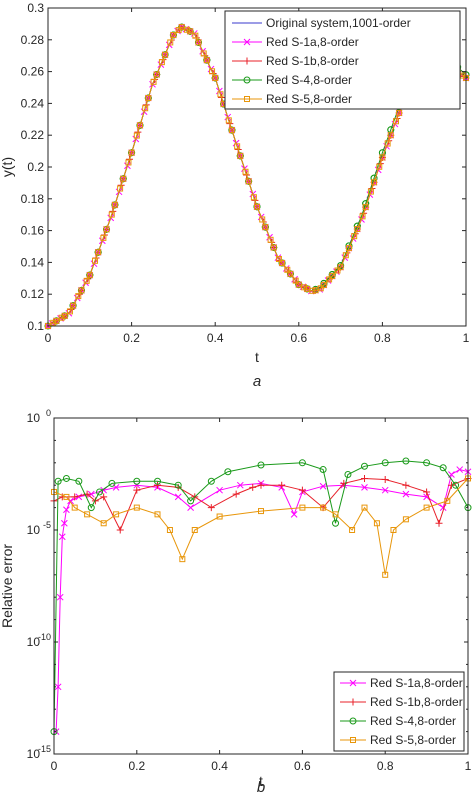 The width and height of the screenshot is (474, 795). What do you see at coordinates (33, 262) in the screenshot?
I see `chart-a-ytick-label: 0.14` at bounding box center [33, 262].